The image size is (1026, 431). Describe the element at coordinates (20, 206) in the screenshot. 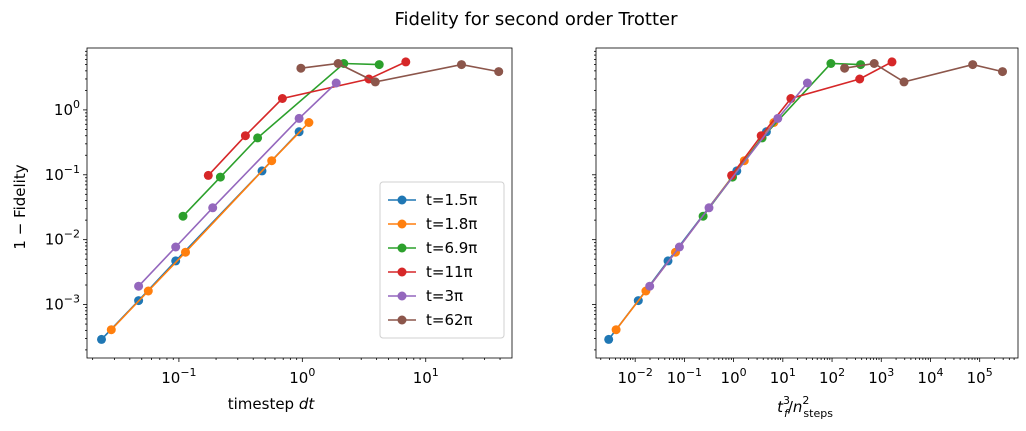

I see `y-axis-label: 1 − Fidelity` at that location.